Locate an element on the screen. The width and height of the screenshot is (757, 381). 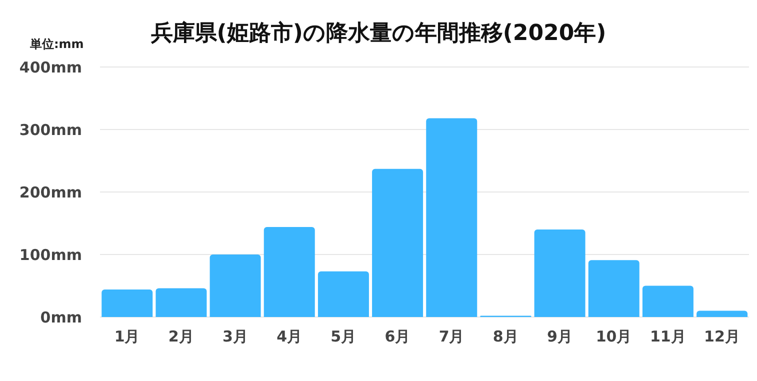
x-tick-label: 1月 is located at coordinates (127, 337).